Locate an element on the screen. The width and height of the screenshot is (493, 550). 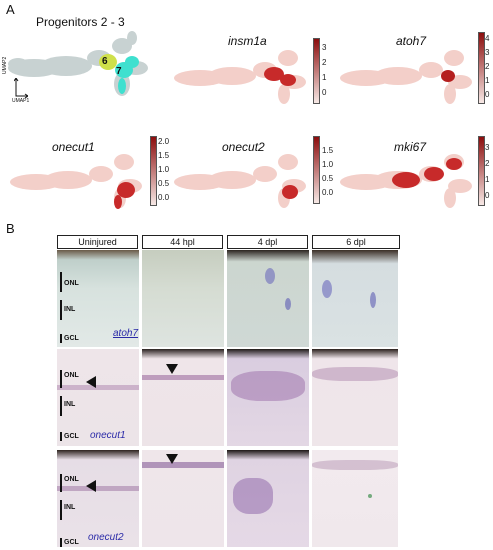
colorbar-atoh7 is located at coordinates (481, 68).